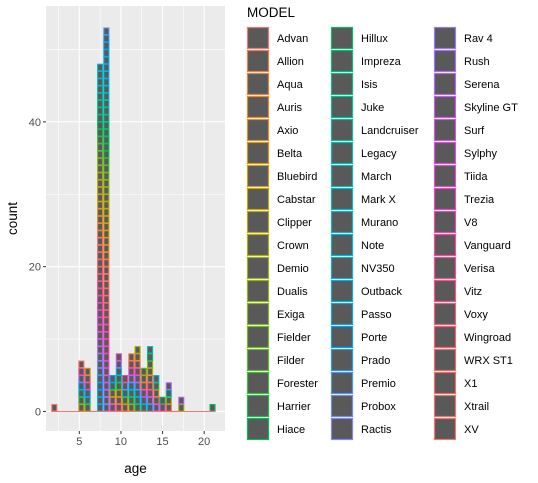 The height and width of the screenshot is (483, 538). Describe the element at coordinates (162, 442) in the screenshot. I see `x-tick-label: 15` at that location.